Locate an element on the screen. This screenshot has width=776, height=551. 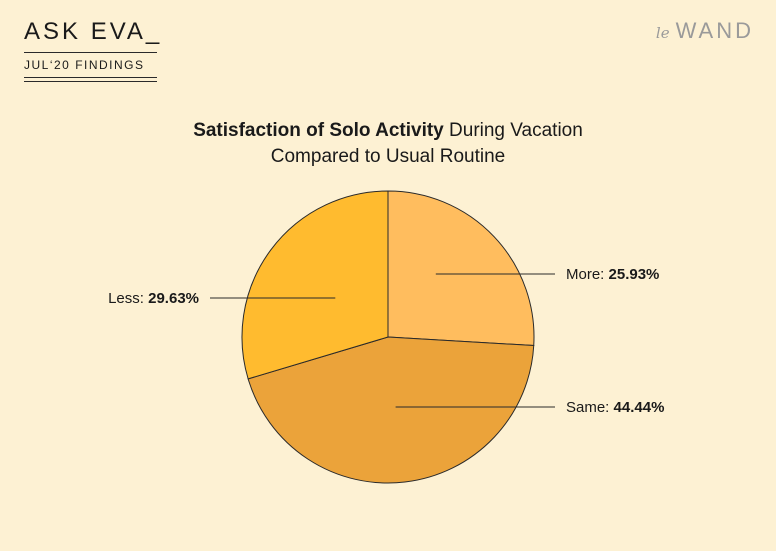
slice-label-less: Less: 29.63% is located at coordinates (153, 298).